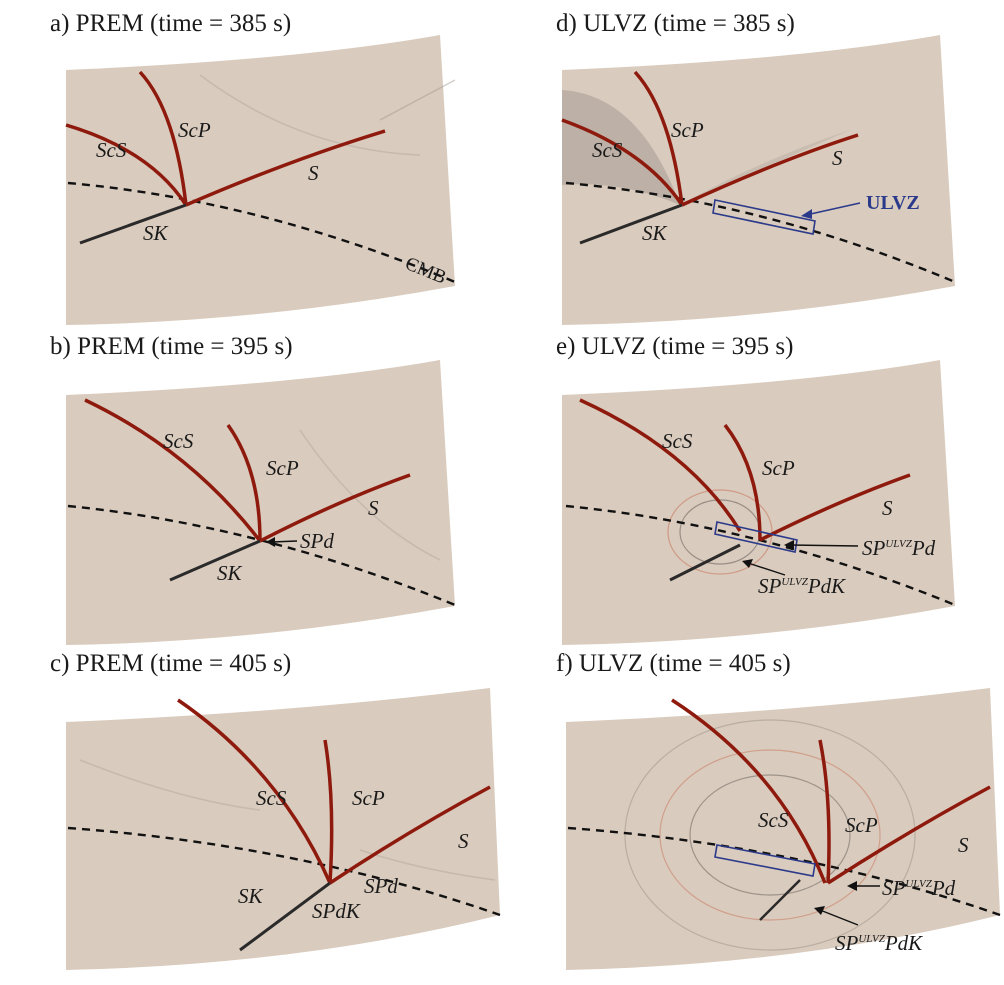 The width and height of the screenshot is (1004, 985). I want to click on label-scp: ScP, so click(861, 825).